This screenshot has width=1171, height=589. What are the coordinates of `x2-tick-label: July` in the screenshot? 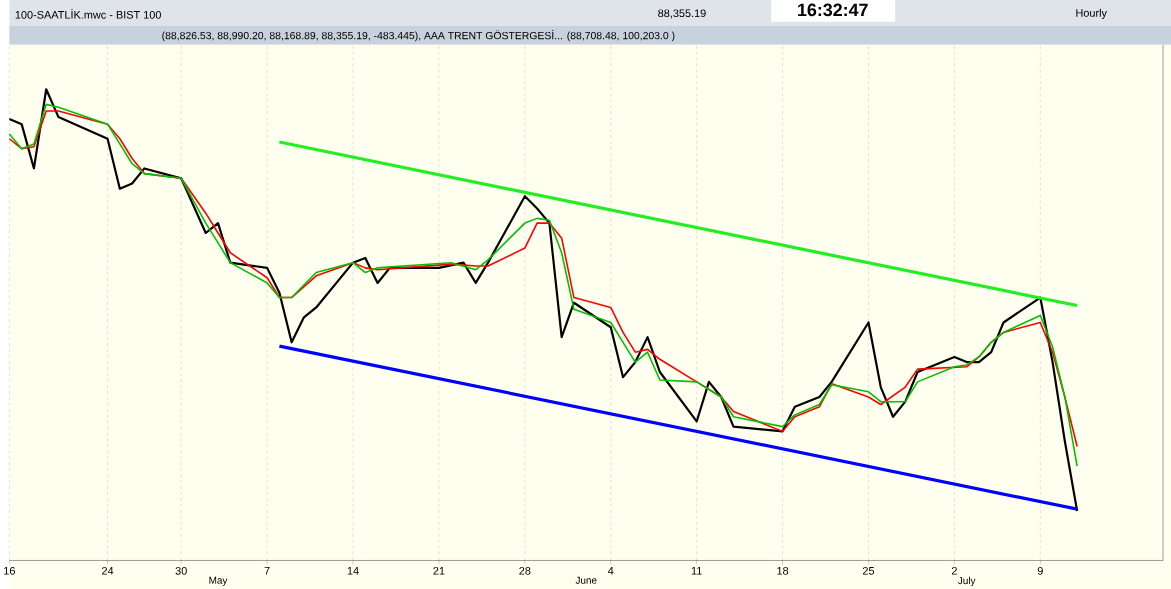 It's located at (967, 581).